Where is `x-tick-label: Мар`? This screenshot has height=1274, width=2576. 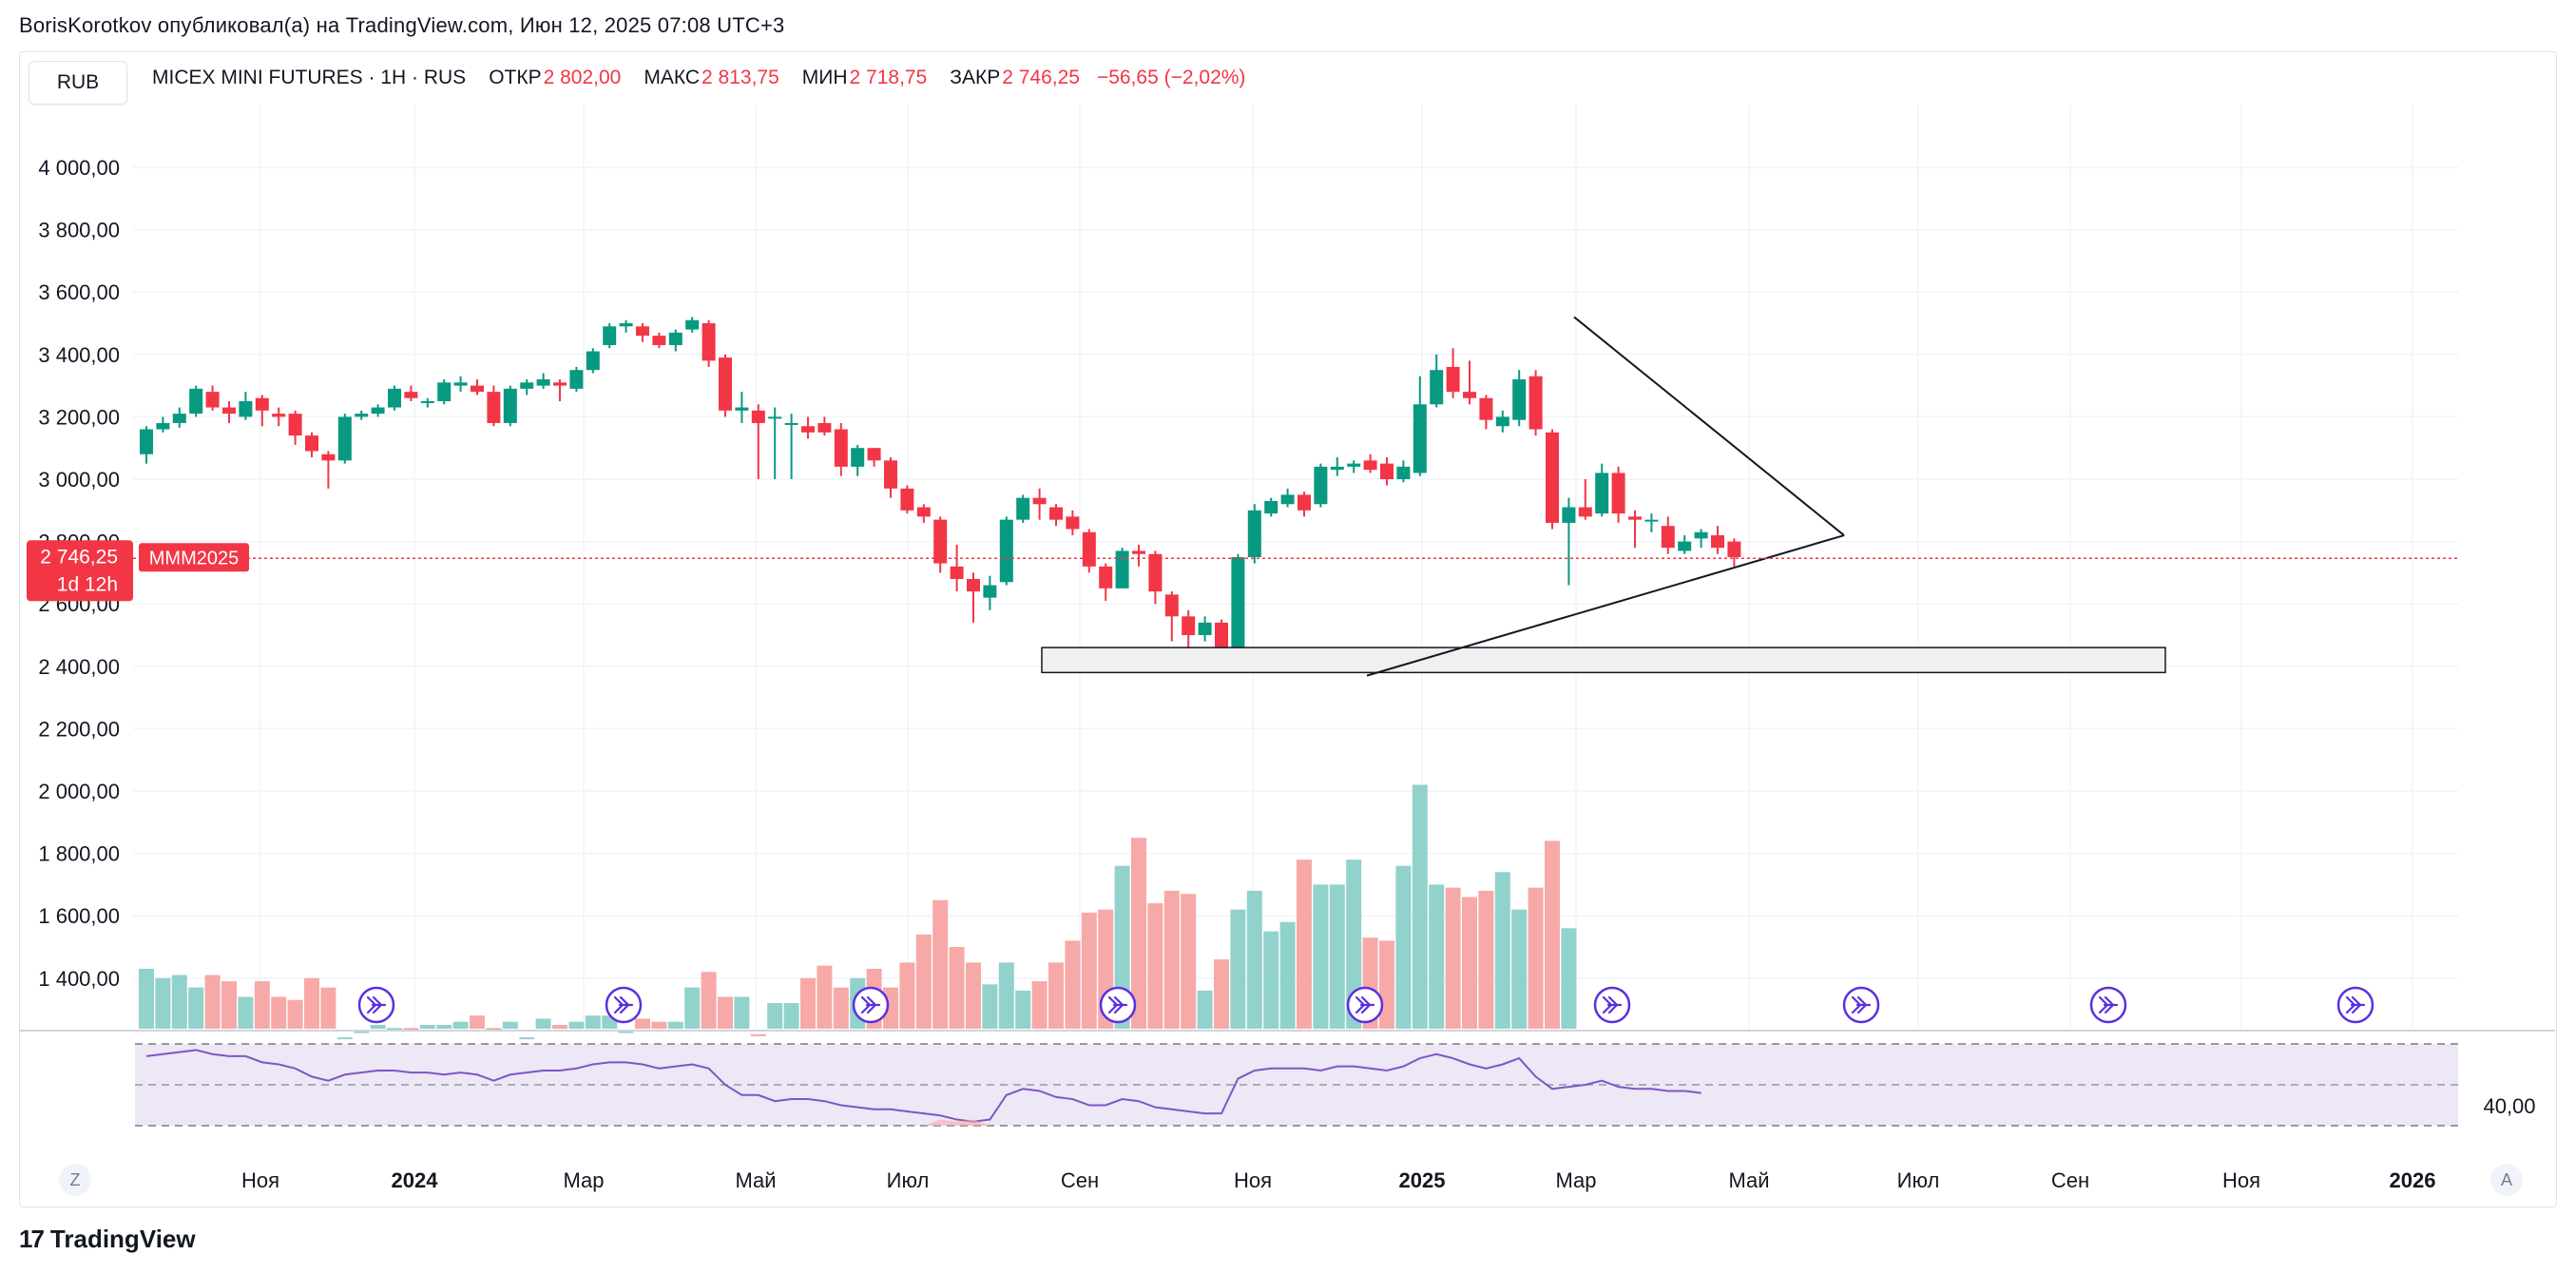
x-tick-label: Мар is located at coordinates (584, 1180).